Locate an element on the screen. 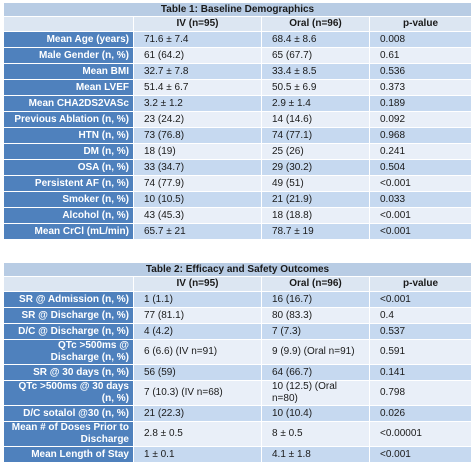 This screenshot has width=474, height=474. row-label: Alcohol (n, %) is located at coordinates (68, 215).